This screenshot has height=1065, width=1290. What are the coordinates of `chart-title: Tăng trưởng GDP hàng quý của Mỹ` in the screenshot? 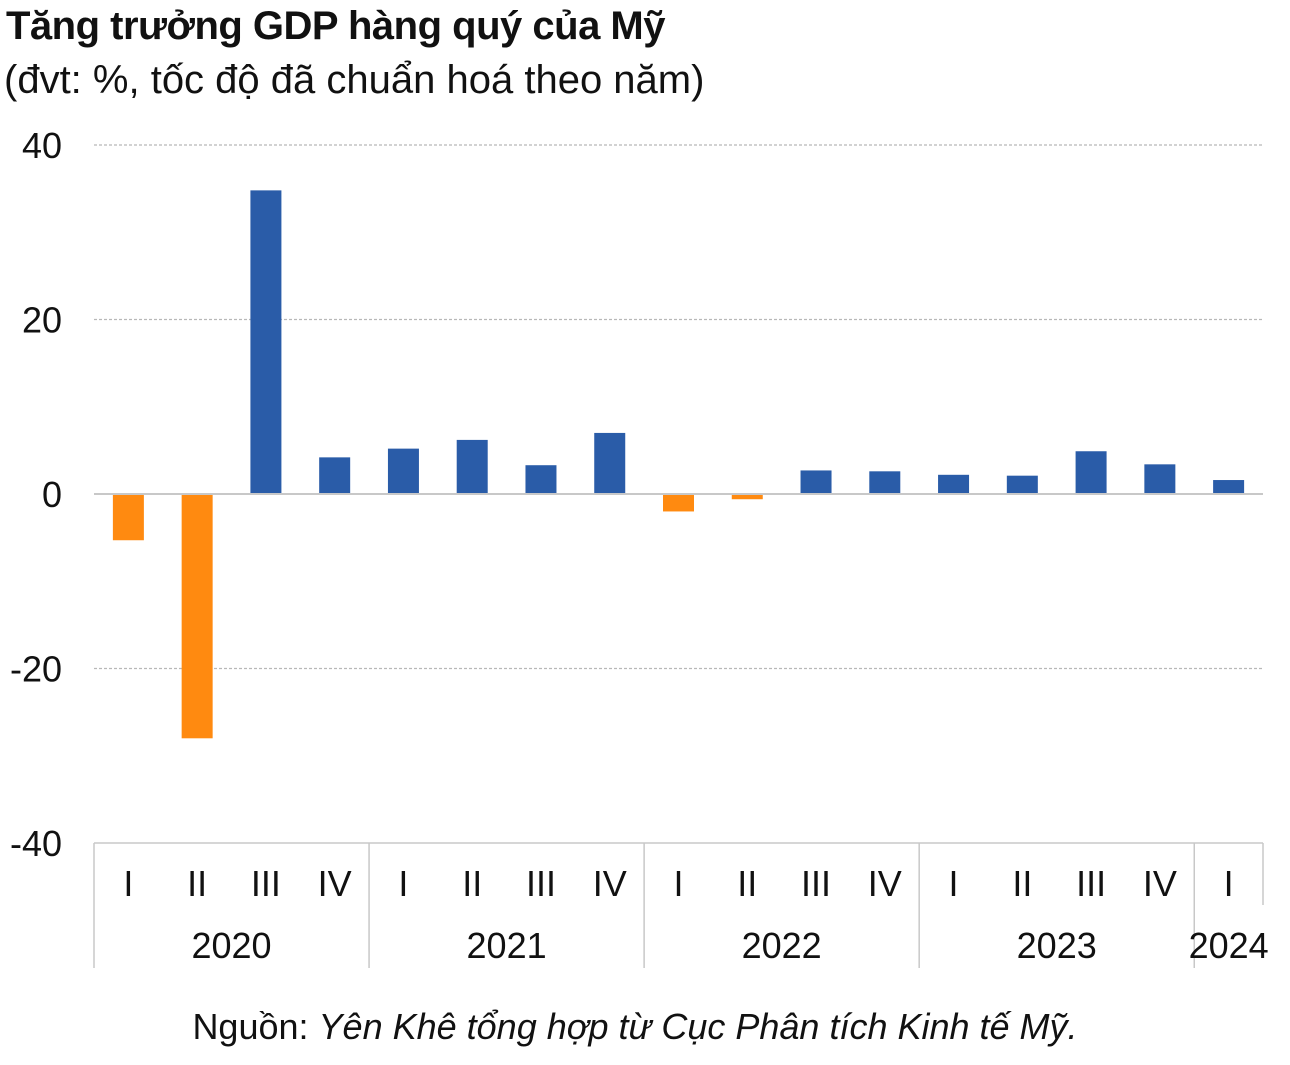 It's located at (336, 26).